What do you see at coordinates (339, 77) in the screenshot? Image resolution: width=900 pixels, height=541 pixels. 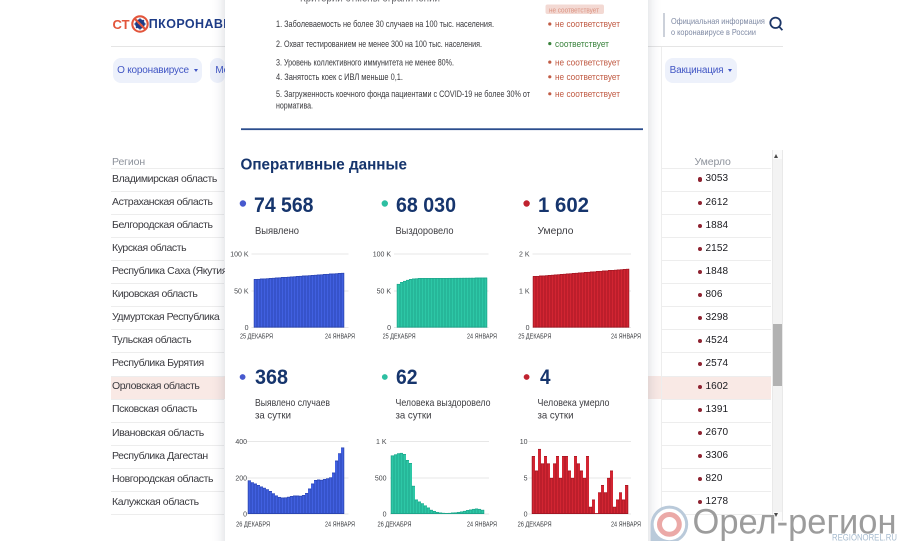 I see `svg-text:4. Занятость коек с ИВЛ меньше: 4. Занятость коек с ИВЛ меньше 0,1.` at bounding box center [339, 77].